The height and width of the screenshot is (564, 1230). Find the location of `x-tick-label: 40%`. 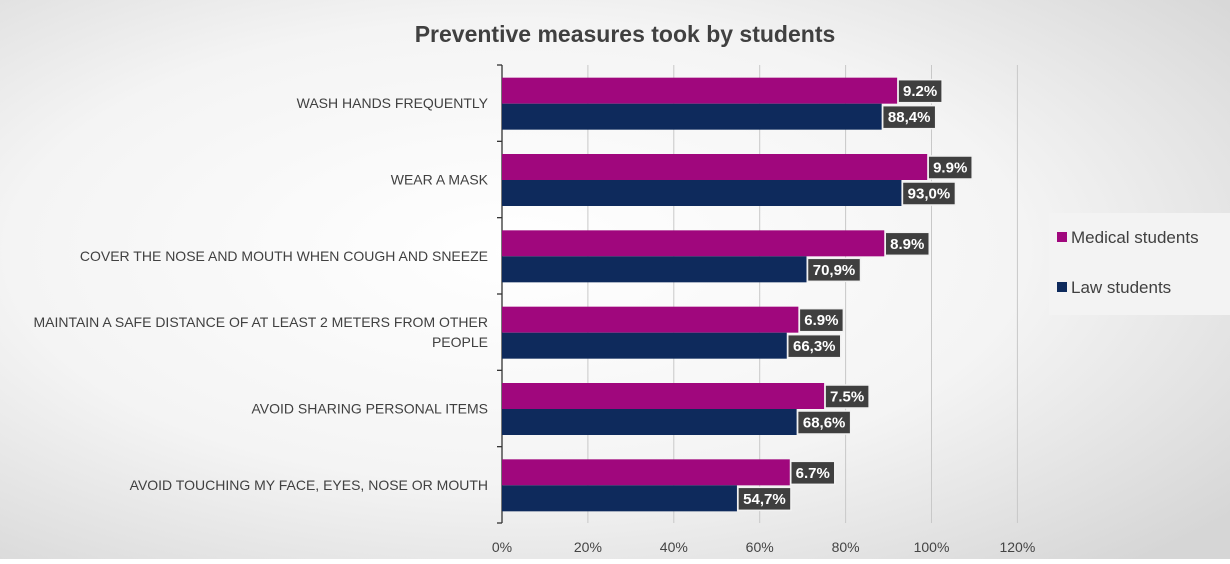

x-tick-label: 40% is located at coordinates (674, 547).